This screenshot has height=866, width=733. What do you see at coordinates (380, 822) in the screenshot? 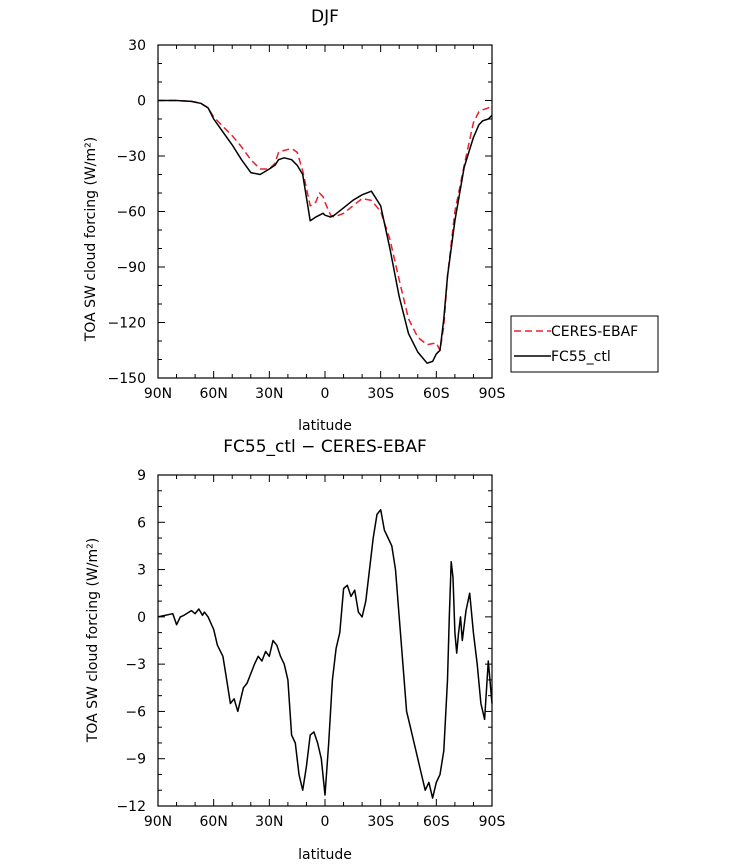
I see `x-tick-label-bottom: 30S` at bounding box center [380, 822].